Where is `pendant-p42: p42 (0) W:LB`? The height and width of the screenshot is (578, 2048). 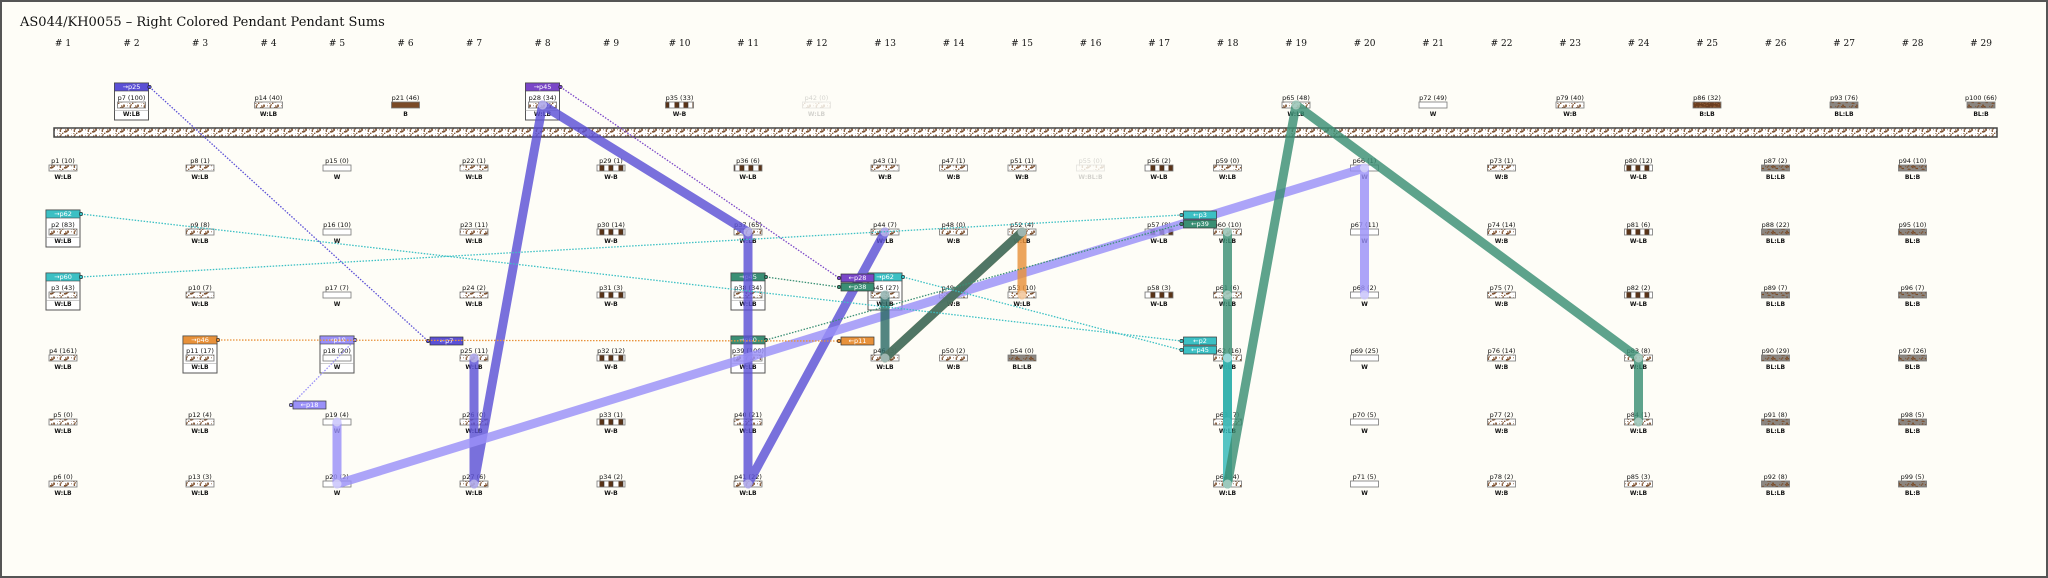 pendant-p42: p42 (0) W:LB is located at coordinates (816, 106).